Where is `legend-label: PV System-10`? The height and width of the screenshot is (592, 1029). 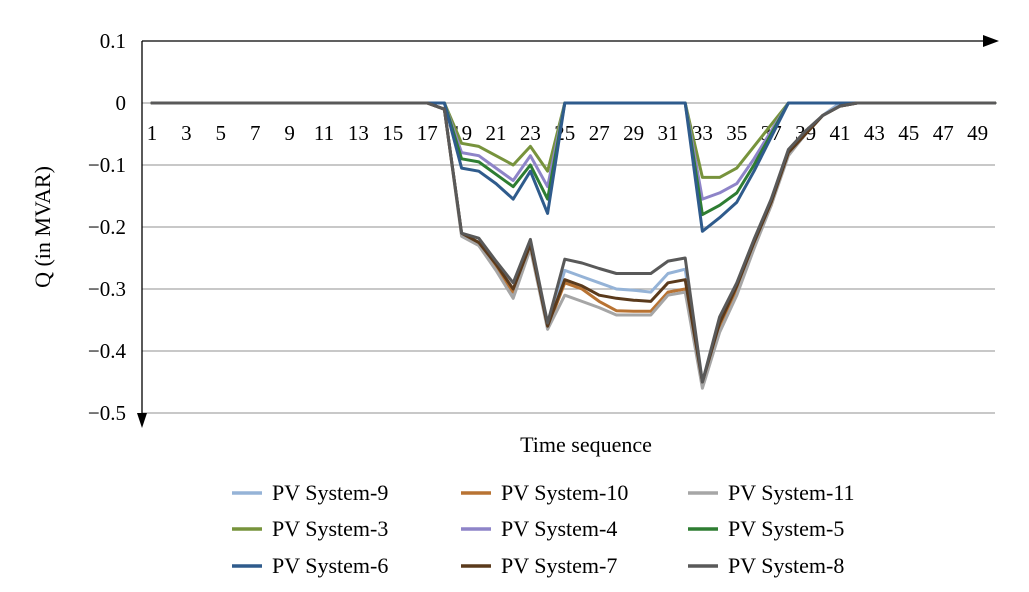 legend-label: PV System-10 is located at coordinates (564, 492).